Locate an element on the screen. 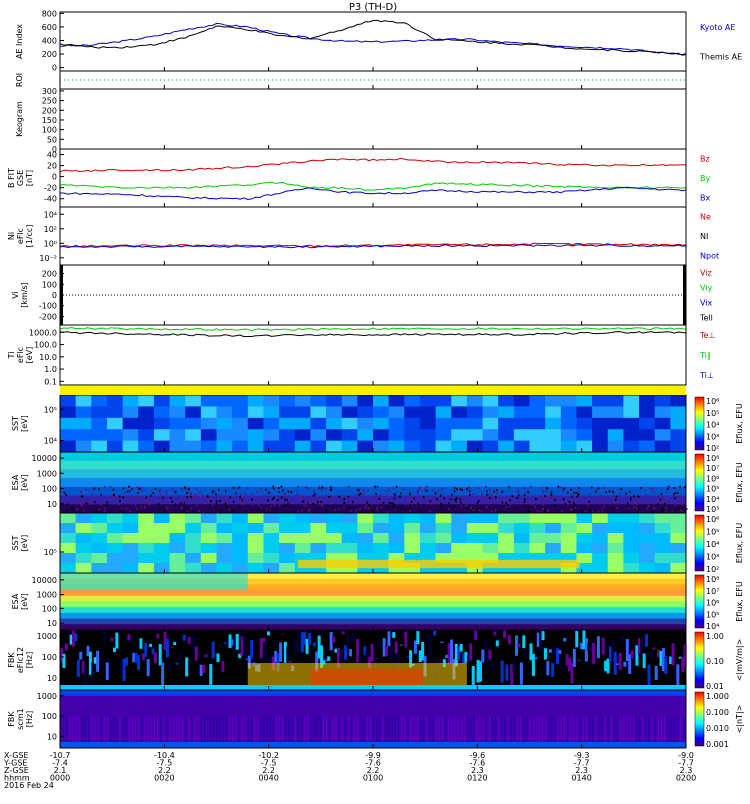 The height and width of the screenshot is (804, 750). ytick-label: 0.1 is located at coordinates (50, 381).